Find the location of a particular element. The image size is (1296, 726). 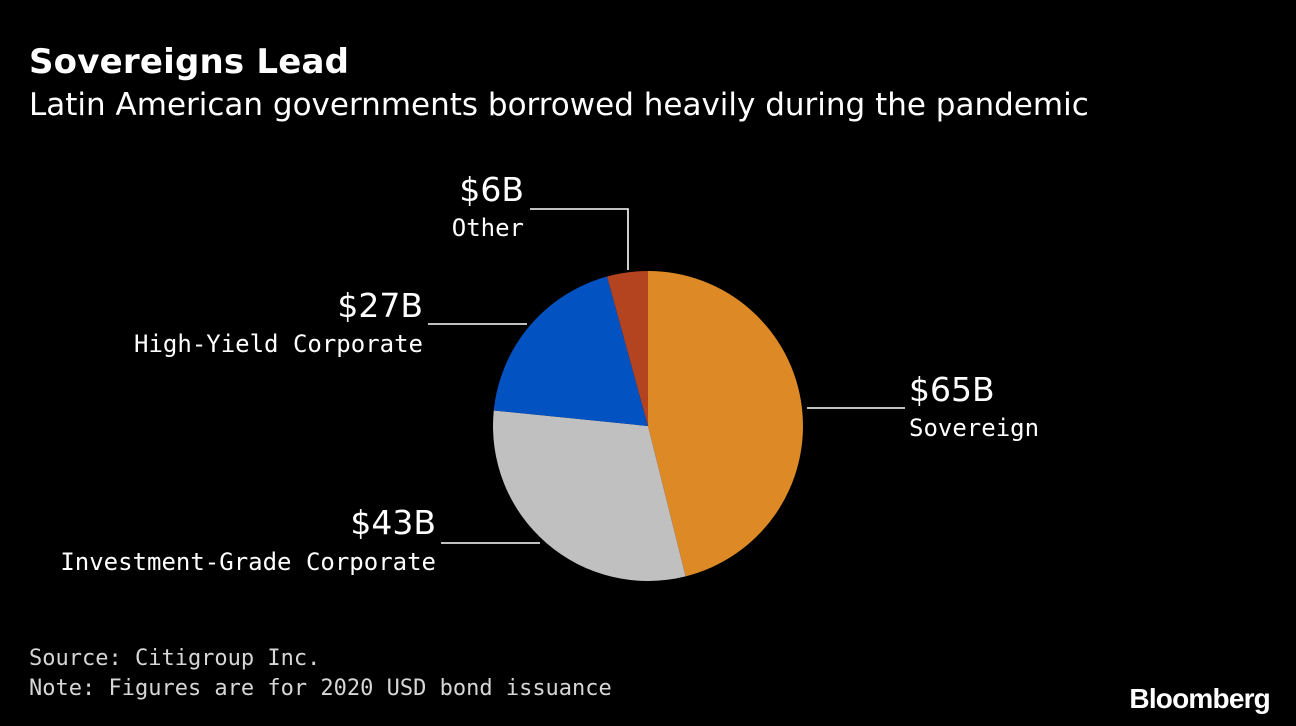

data-label-category-investment-grade-corporate: Investment-Grade Corporate is located at coordinates (248, 562).